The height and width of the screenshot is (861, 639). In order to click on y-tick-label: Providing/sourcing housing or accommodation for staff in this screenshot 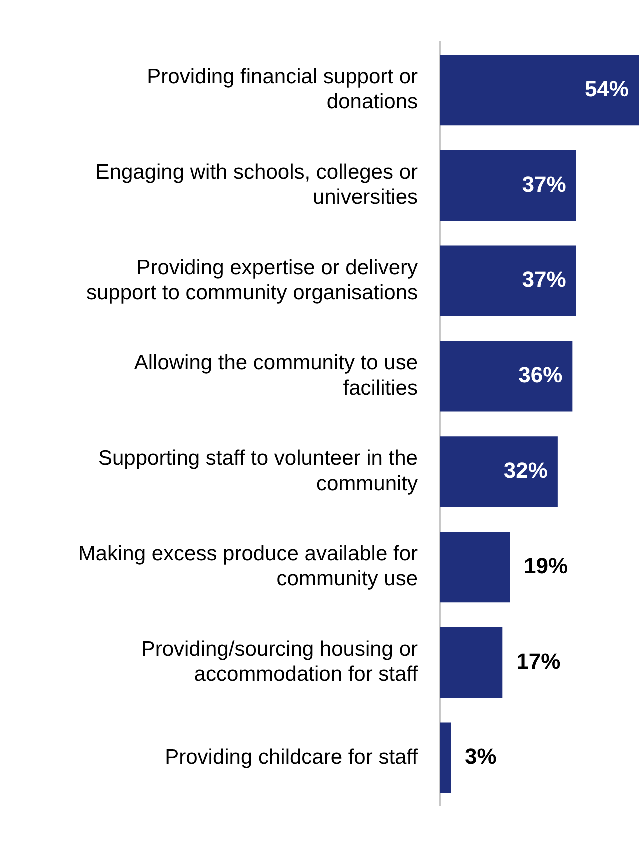, I will do `click(279, 662)`.